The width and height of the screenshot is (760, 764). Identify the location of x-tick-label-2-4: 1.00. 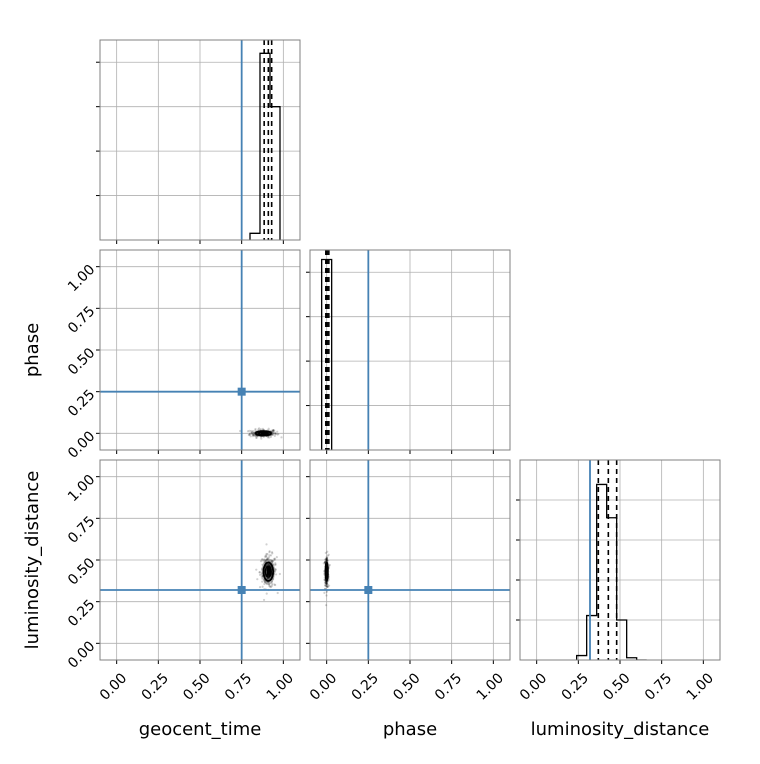
(700, 686).